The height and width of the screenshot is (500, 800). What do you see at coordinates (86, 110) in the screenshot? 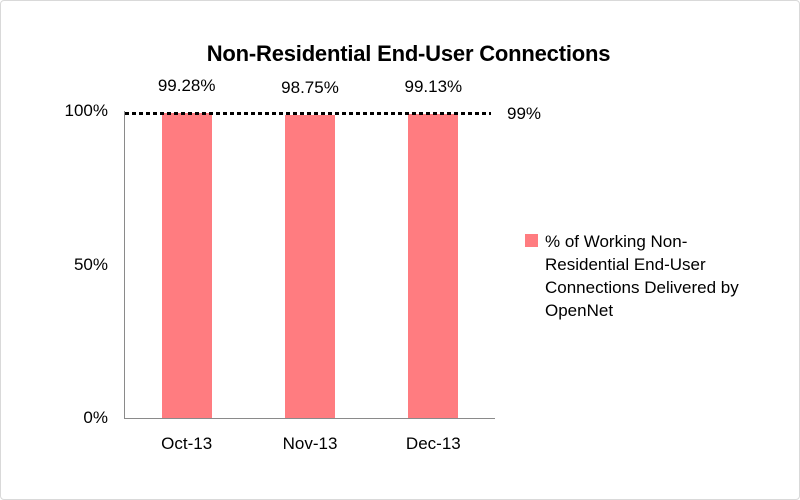
I see `y-tick-label: 100%` at bounding box center [86, 110].